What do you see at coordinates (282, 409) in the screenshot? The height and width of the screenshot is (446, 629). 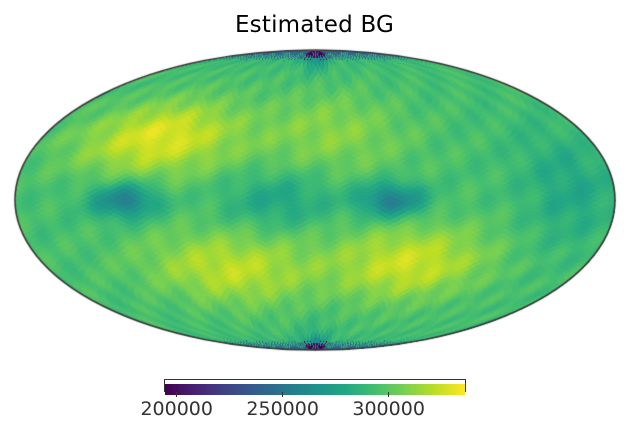 I see `colorbar-tick-label: 250000` at bounding box center [282, 409].